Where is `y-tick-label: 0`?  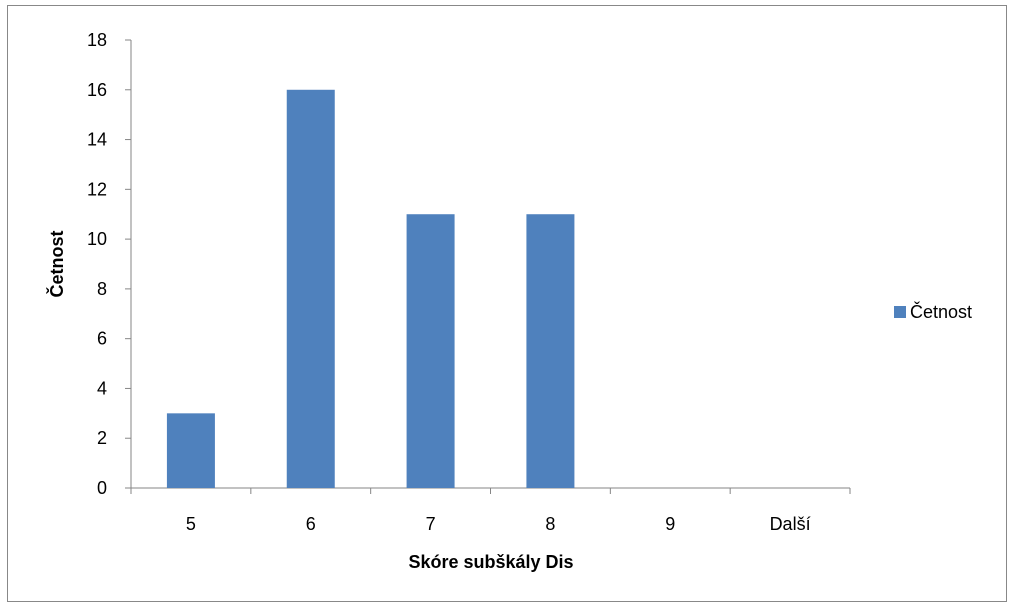
y-tick-label: 0 is located at coordinates (102, 488).